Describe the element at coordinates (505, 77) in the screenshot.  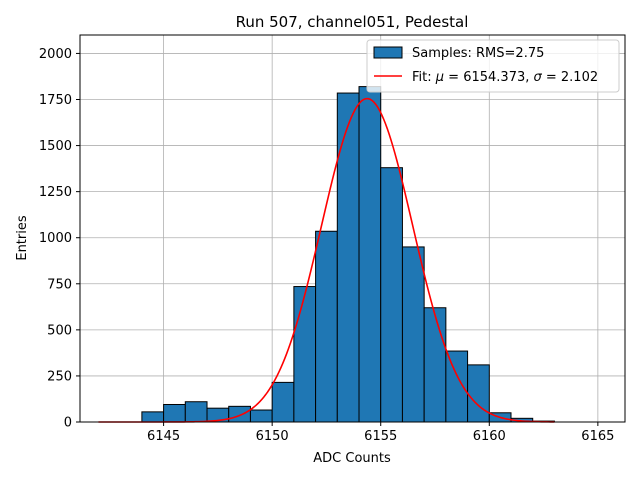
I see `legend-label-fit: Fit: μ = 6154.373, σ = 2.102` at that location.